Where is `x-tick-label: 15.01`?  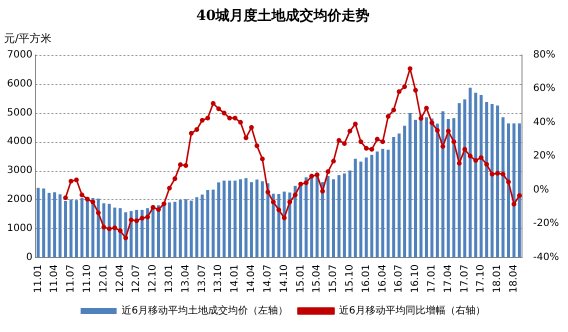
x-tick-label: 15.01 is located at coordinates (300, 279).